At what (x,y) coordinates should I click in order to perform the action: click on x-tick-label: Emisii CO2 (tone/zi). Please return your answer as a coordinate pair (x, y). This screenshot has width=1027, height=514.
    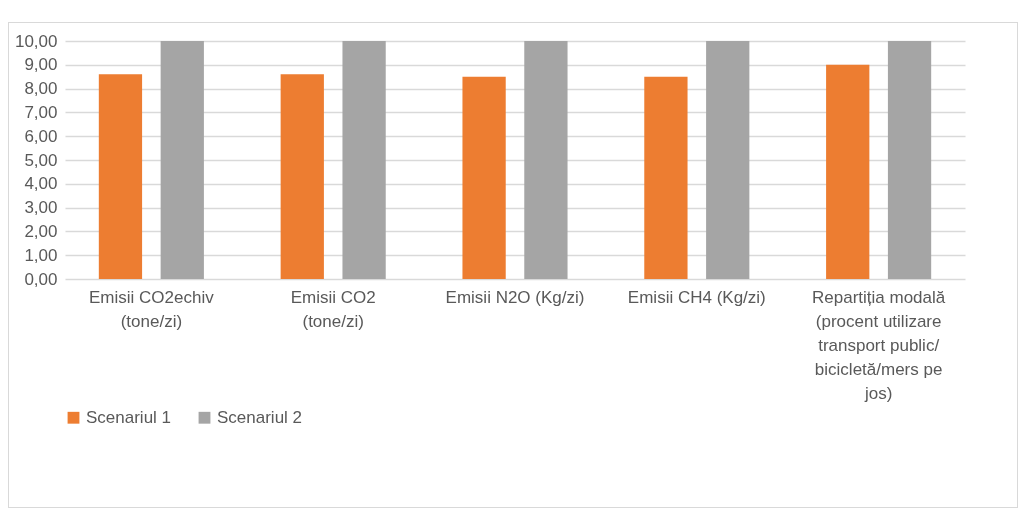
    Looking at the image, I should click on (333, 309).